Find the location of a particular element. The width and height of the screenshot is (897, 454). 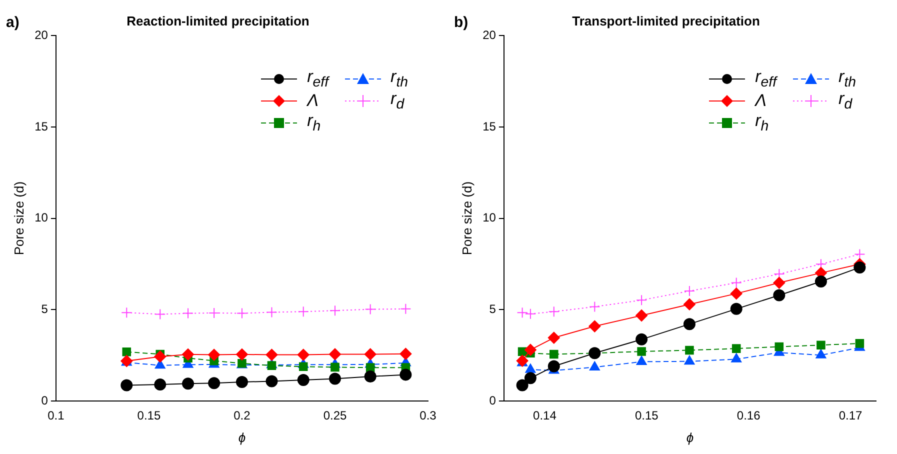

chart-title: Reaction-limited precipitation is located at coordinates (218, 20).